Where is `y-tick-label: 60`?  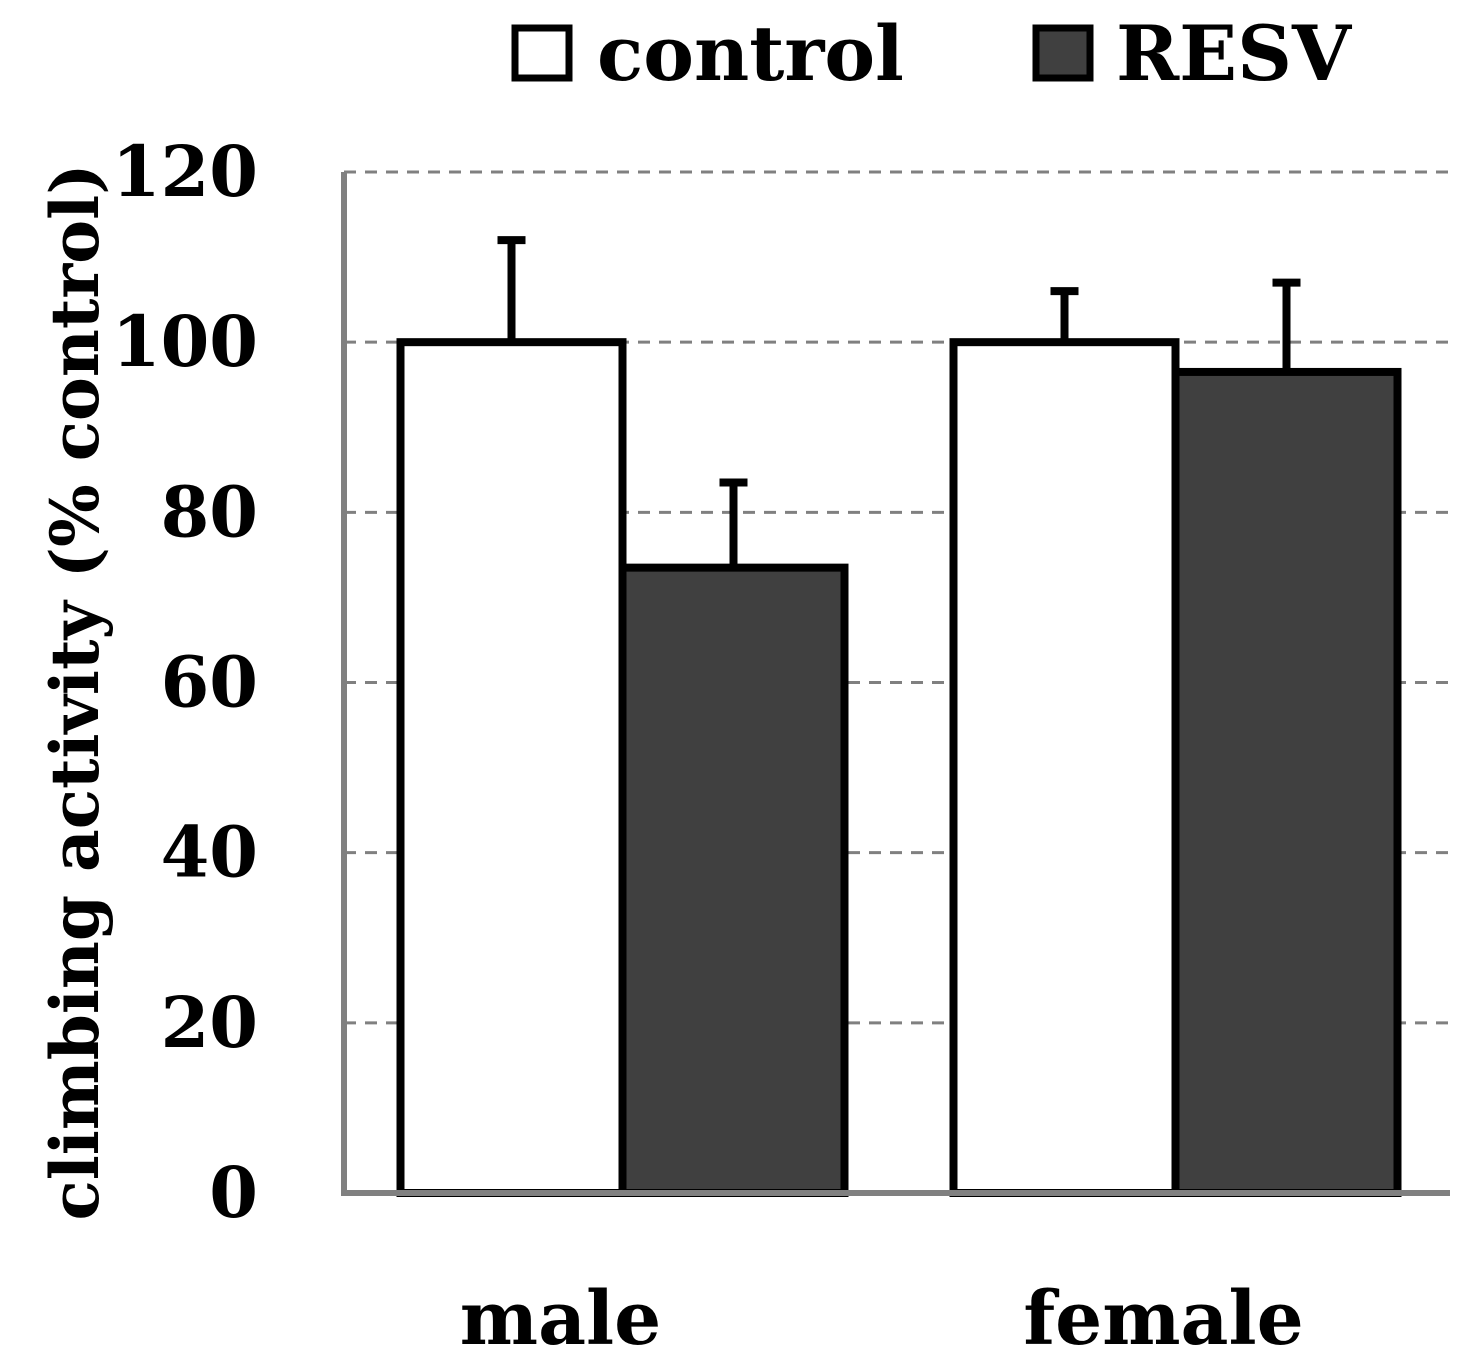
y-tick-label: 60 is located at coordinates (209, 682).